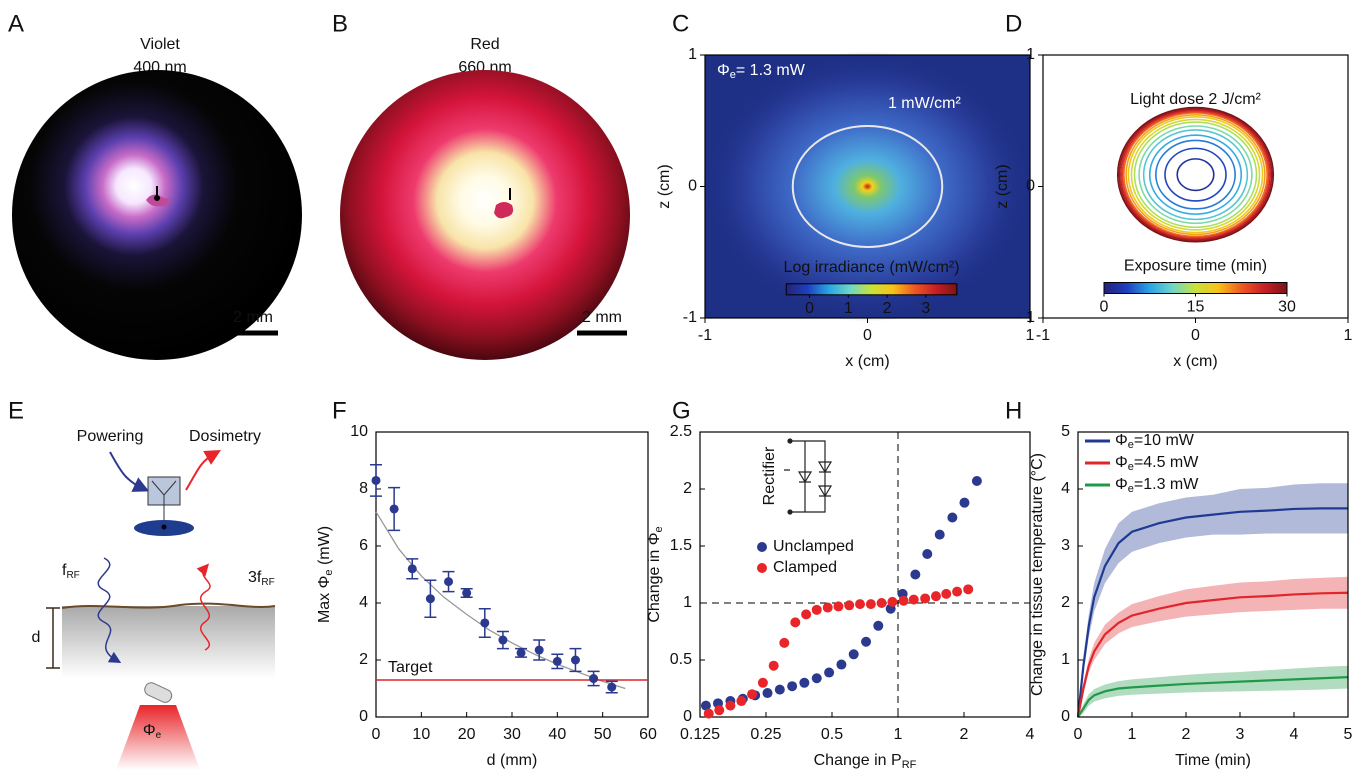 The width and height of the screenshot is (1361, 777). I want to click on y-axis-label-sub: e, so click(329, 572).